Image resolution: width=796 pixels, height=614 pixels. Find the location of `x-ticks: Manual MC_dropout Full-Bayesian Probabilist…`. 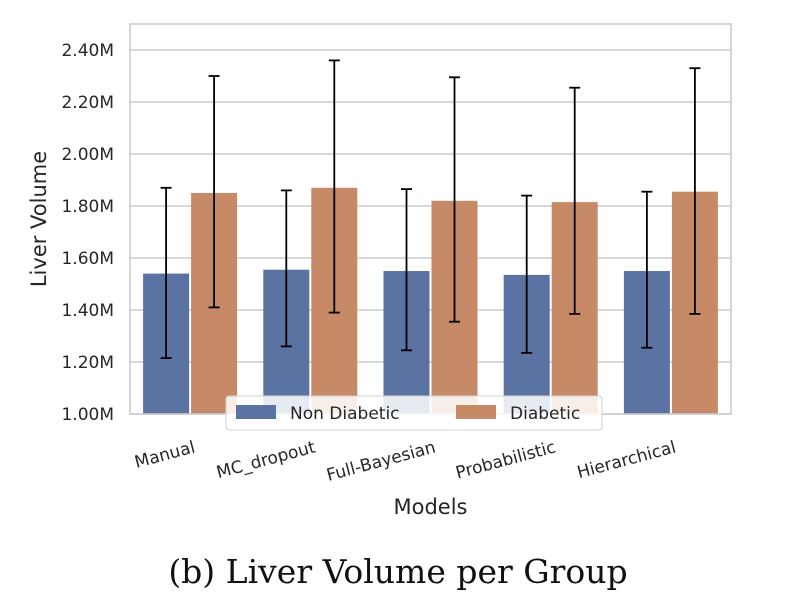

x-ticks: Manual MC_dropout Full-Bayesian Probabilist… is located at coordinates (406, 461).